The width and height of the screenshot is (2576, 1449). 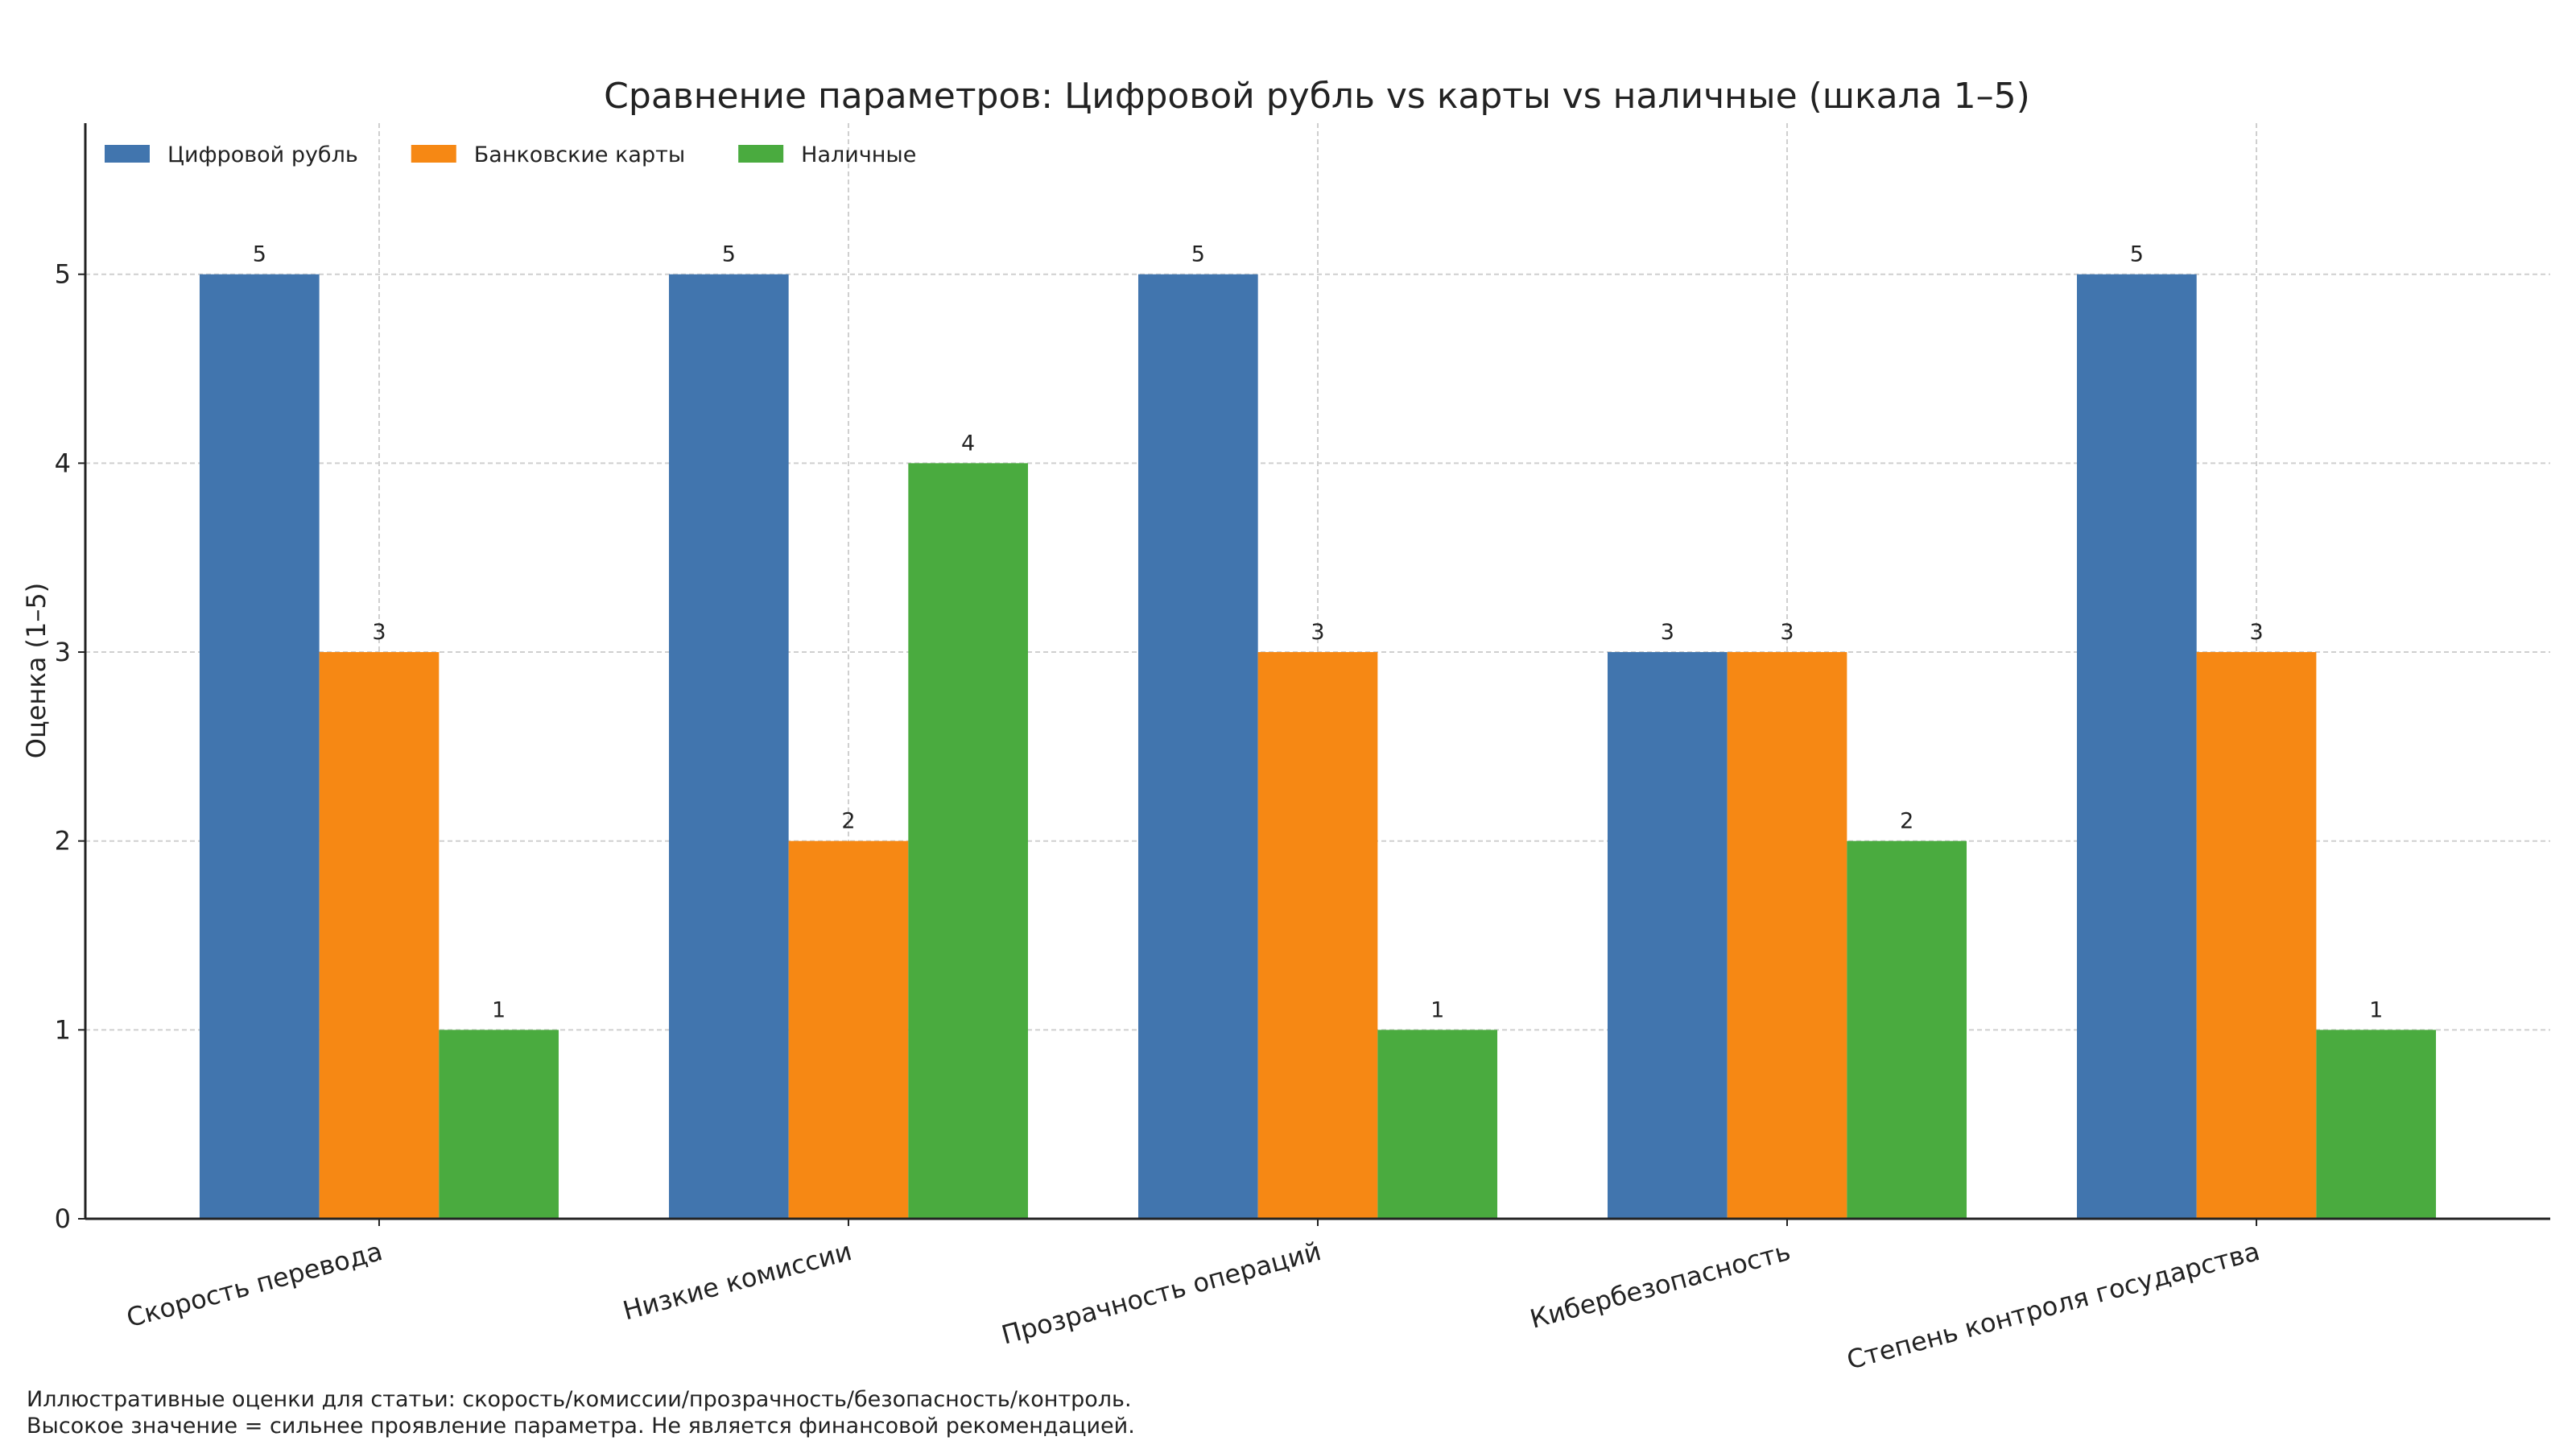 I want to click on legend: Цифровой рубль Банковские карты Наличные, so click(x=510, y=154).